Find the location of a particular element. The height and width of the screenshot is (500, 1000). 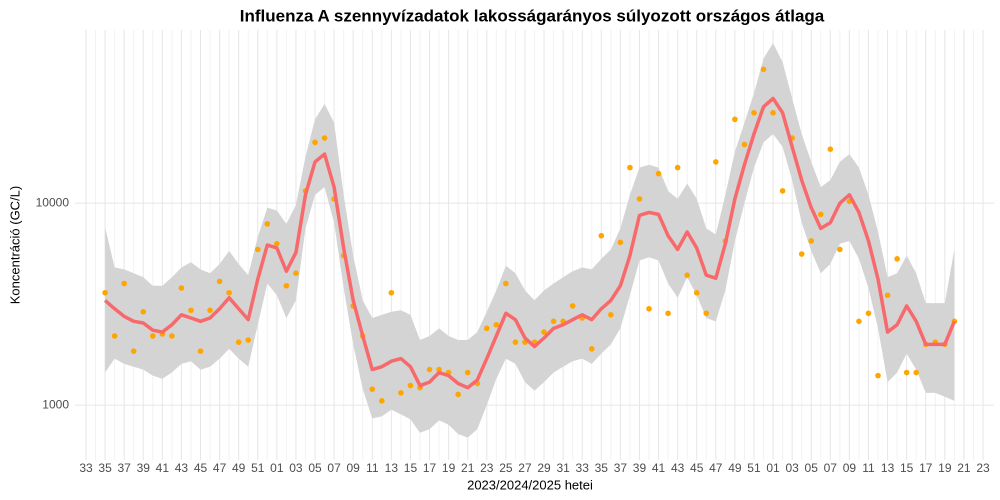

x-tick-label: 45 is located at coordinates (697, 468).